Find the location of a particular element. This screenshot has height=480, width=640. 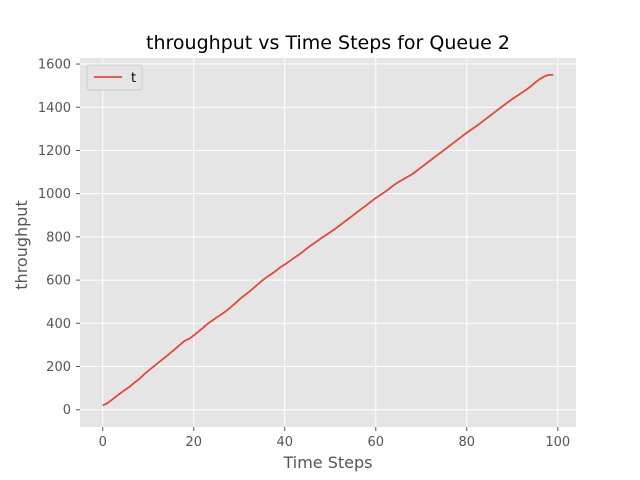

legend-label-t: t is located at coordinates (133, 78).